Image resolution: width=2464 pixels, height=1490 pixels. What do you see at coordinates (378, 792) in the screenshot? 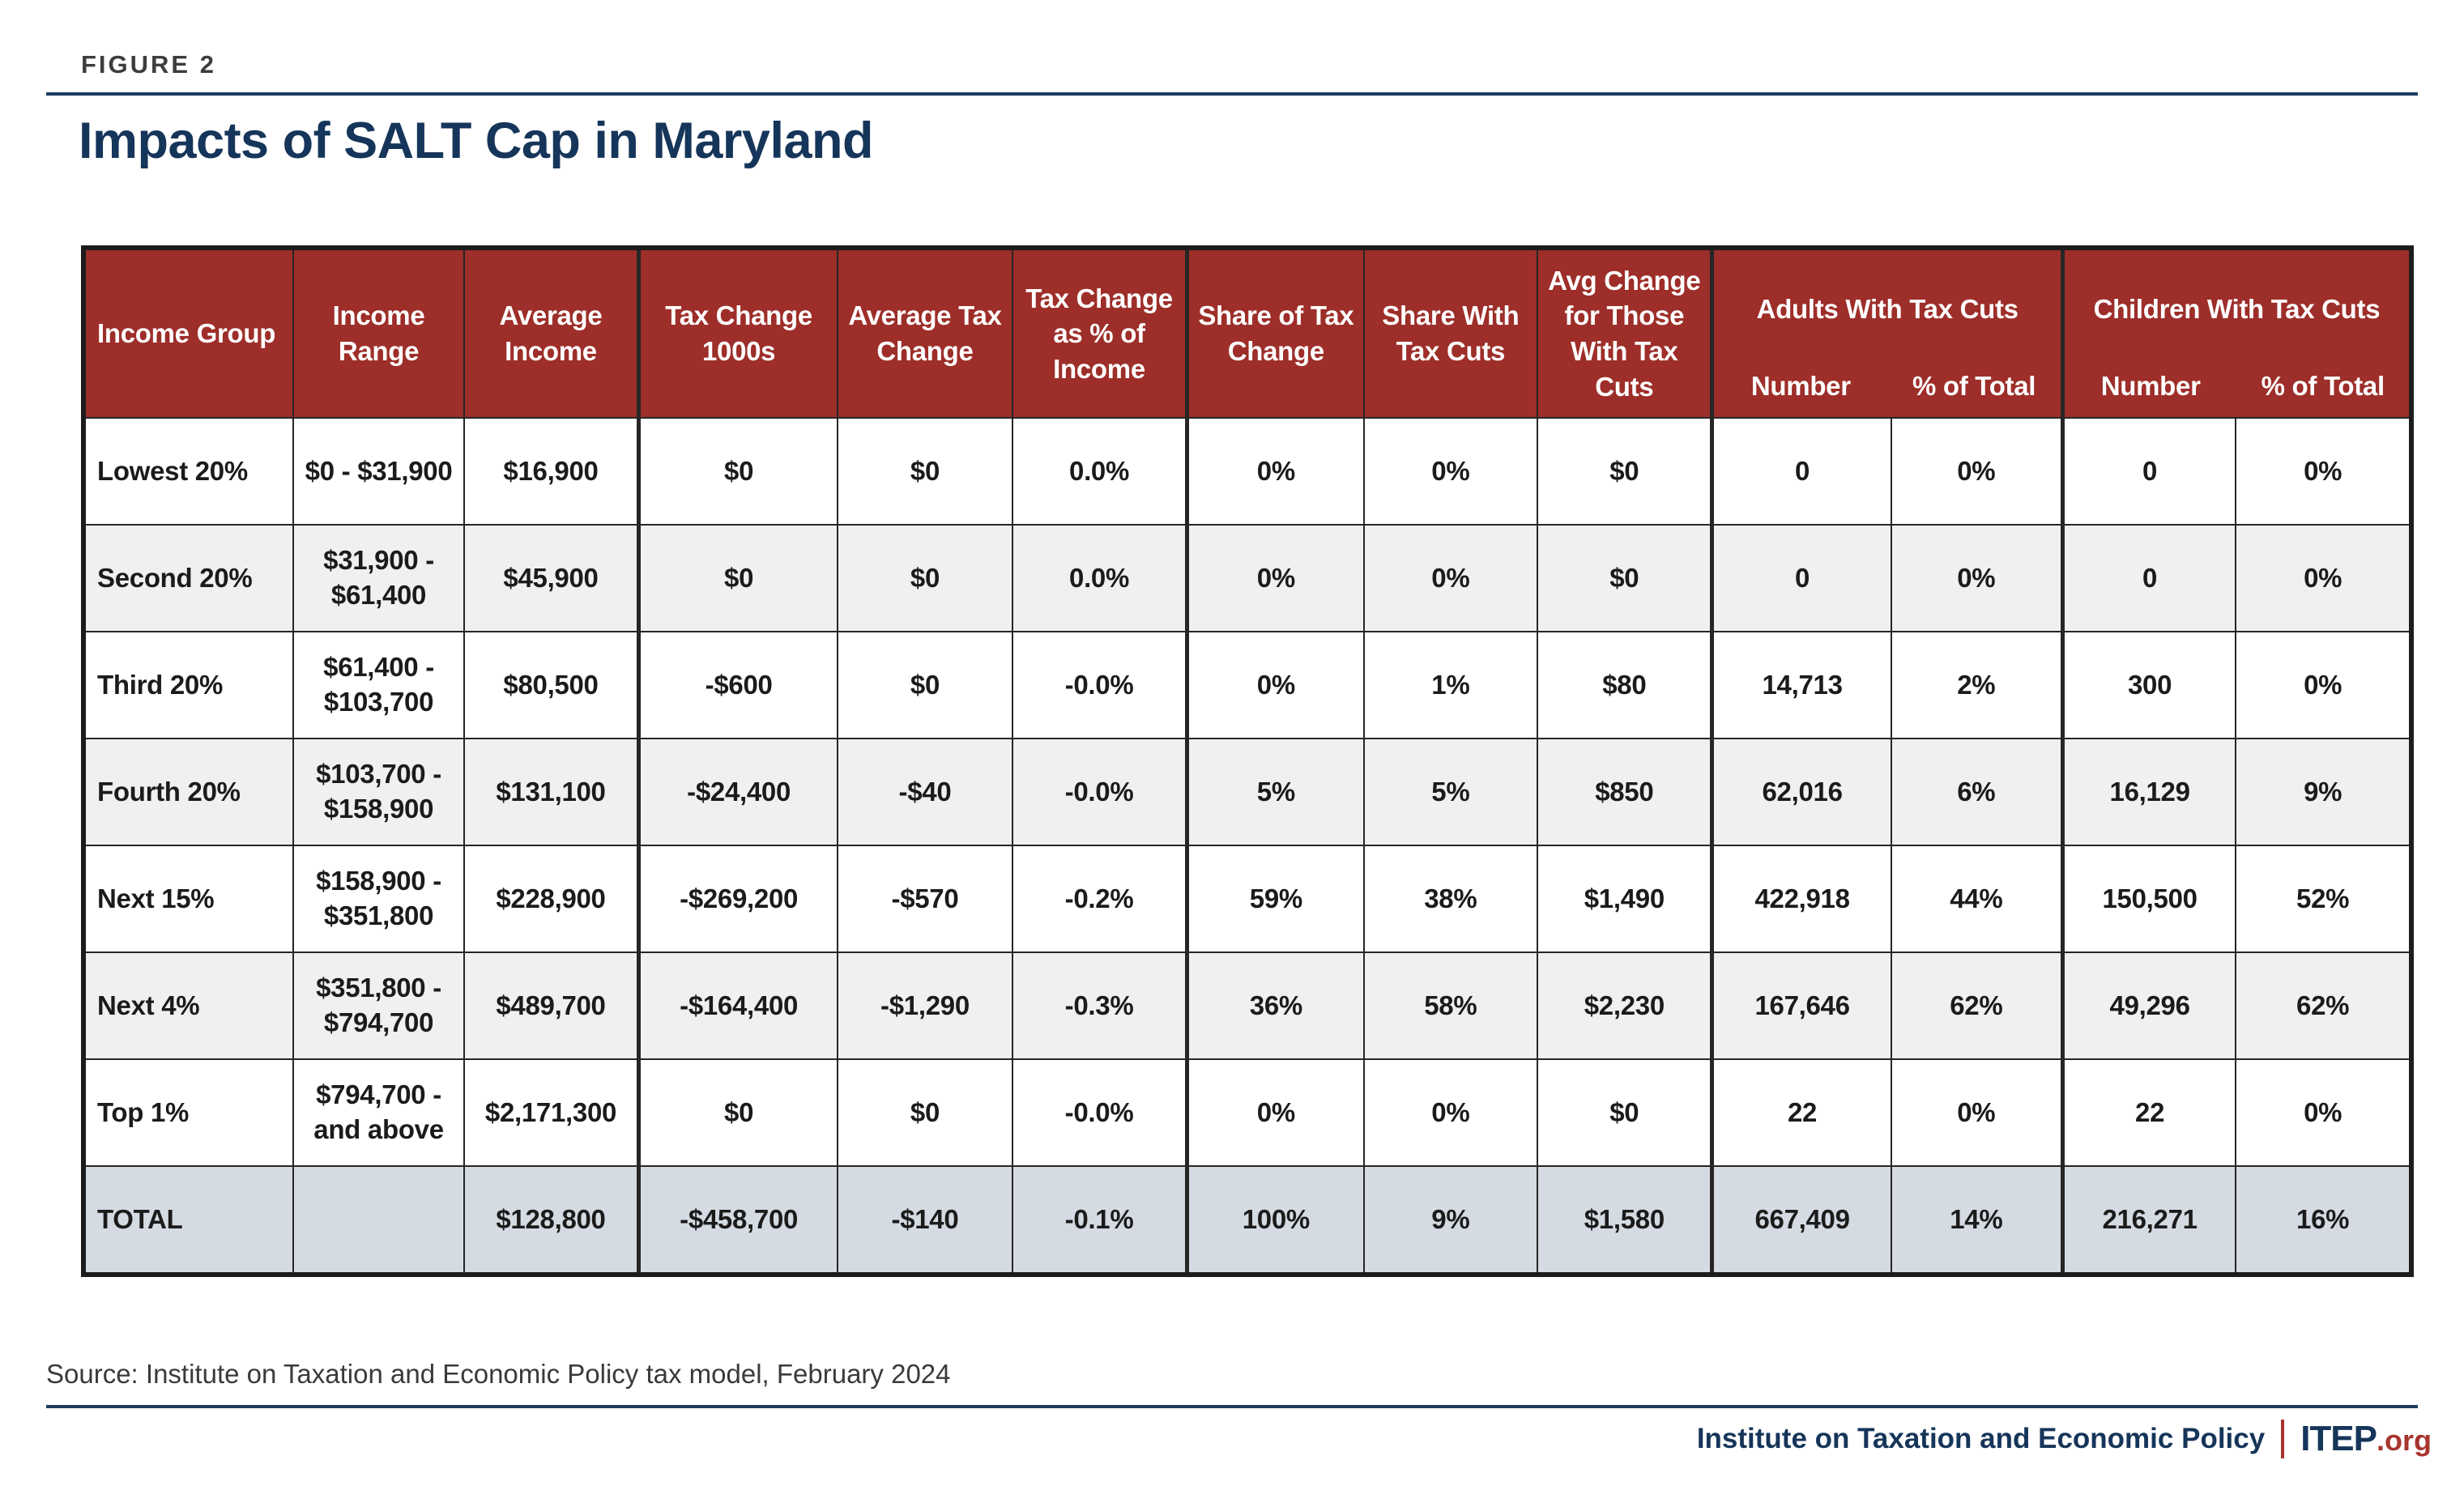
I see `cell: $103,700 - $158,900` at bounding box center [378, 792].